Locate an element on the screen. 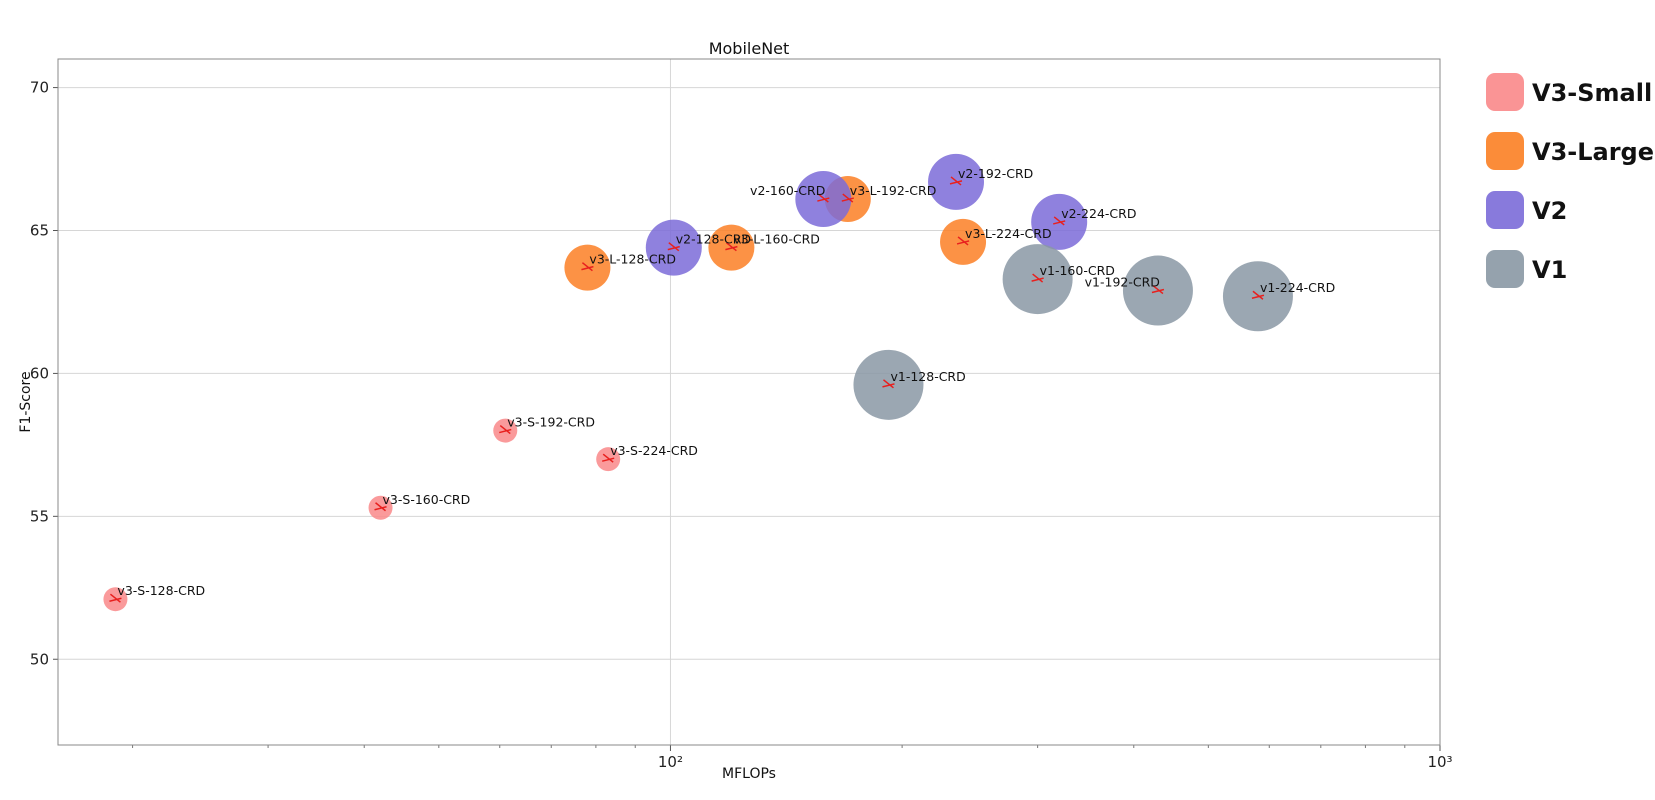  point-label: v1-128-CRD is located at coordinates (927, 376).